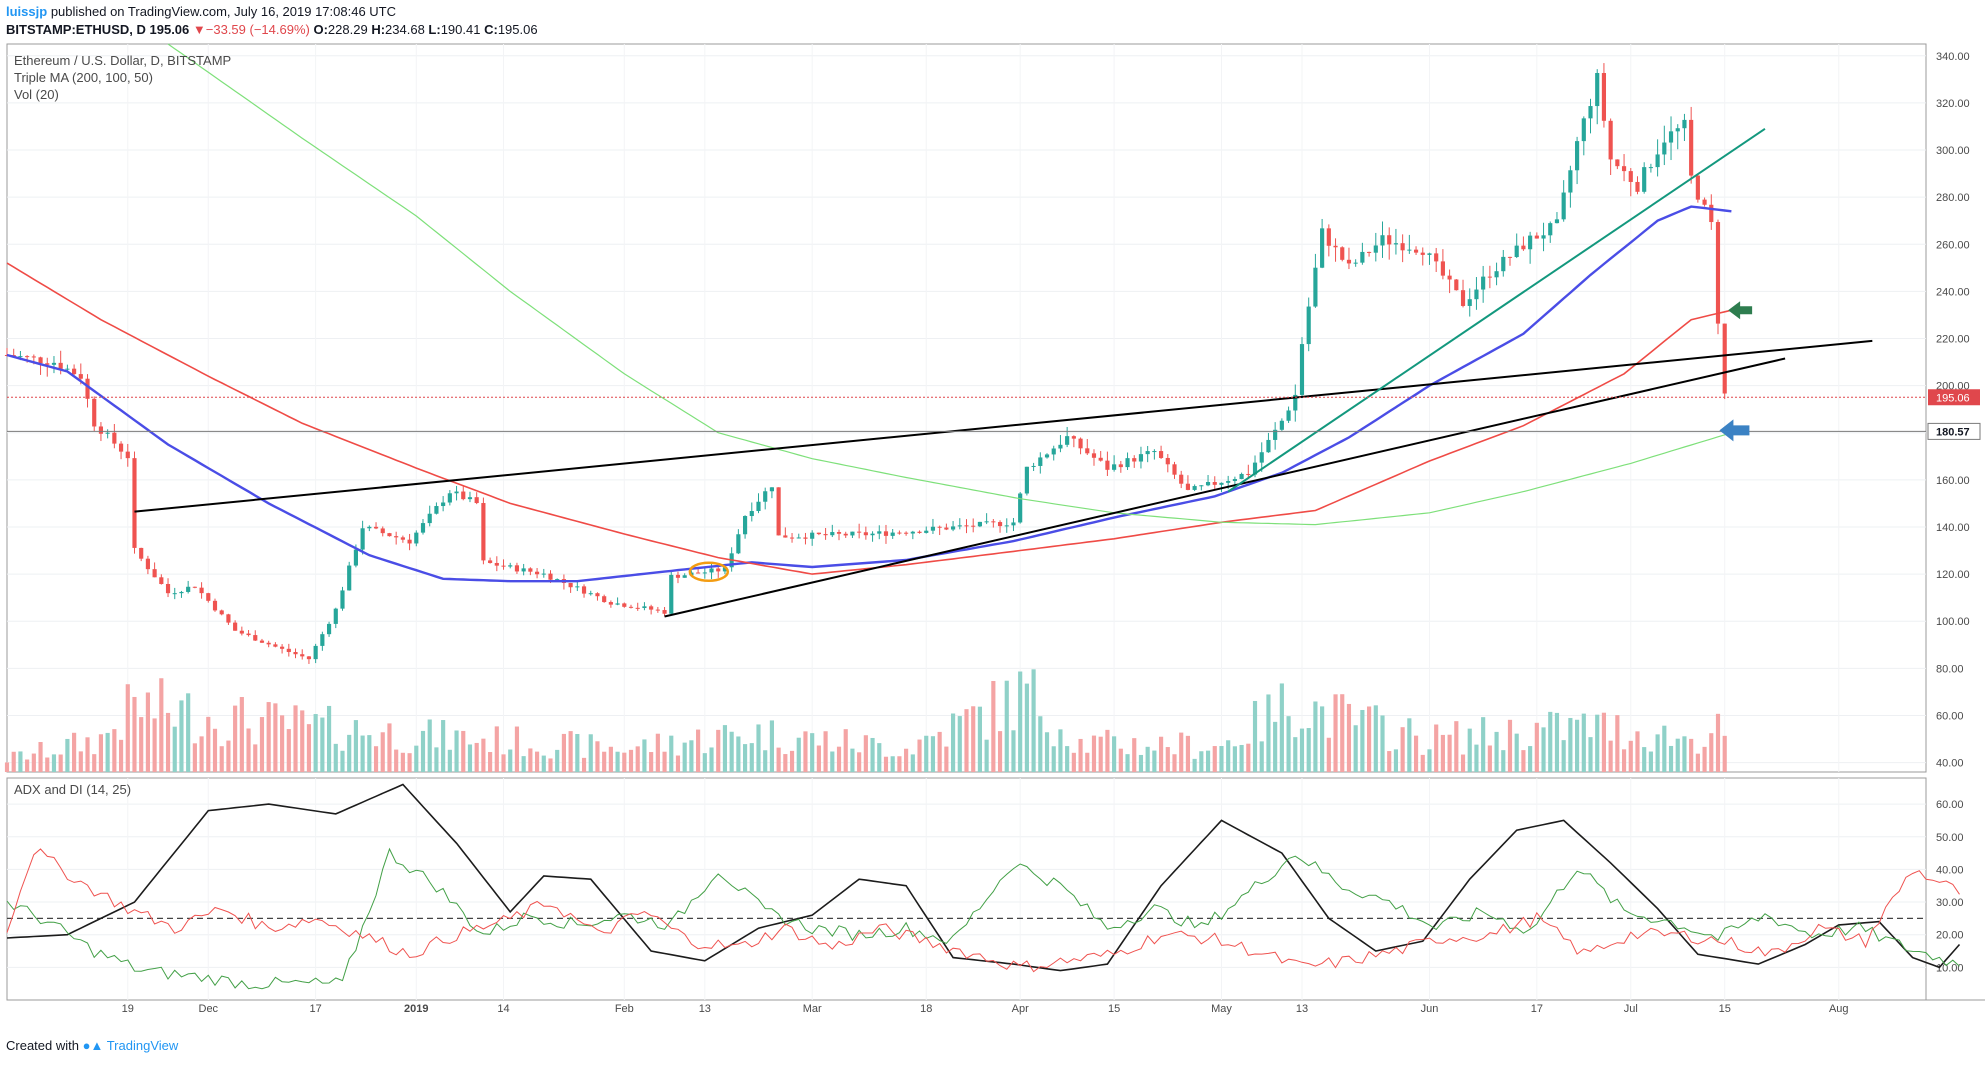 The image size is (1985, 1065). What do you see at coordinates (1430, 1009) in the screenshot?
I see `time-tick-label: Jun` at bounding box center [1430, 1009].